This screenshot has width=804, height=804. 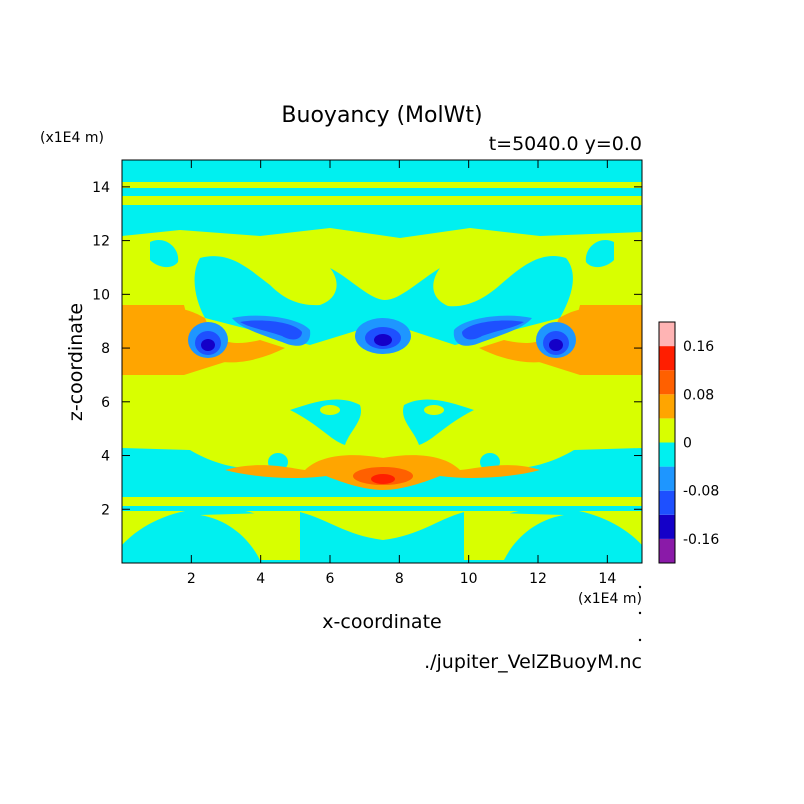 What do you see at coordinates (533, 662) in the screenshot?
I see `source-file-label: ./jupiter_VelZBuoyM.nc` at bounding box center [533, 662].